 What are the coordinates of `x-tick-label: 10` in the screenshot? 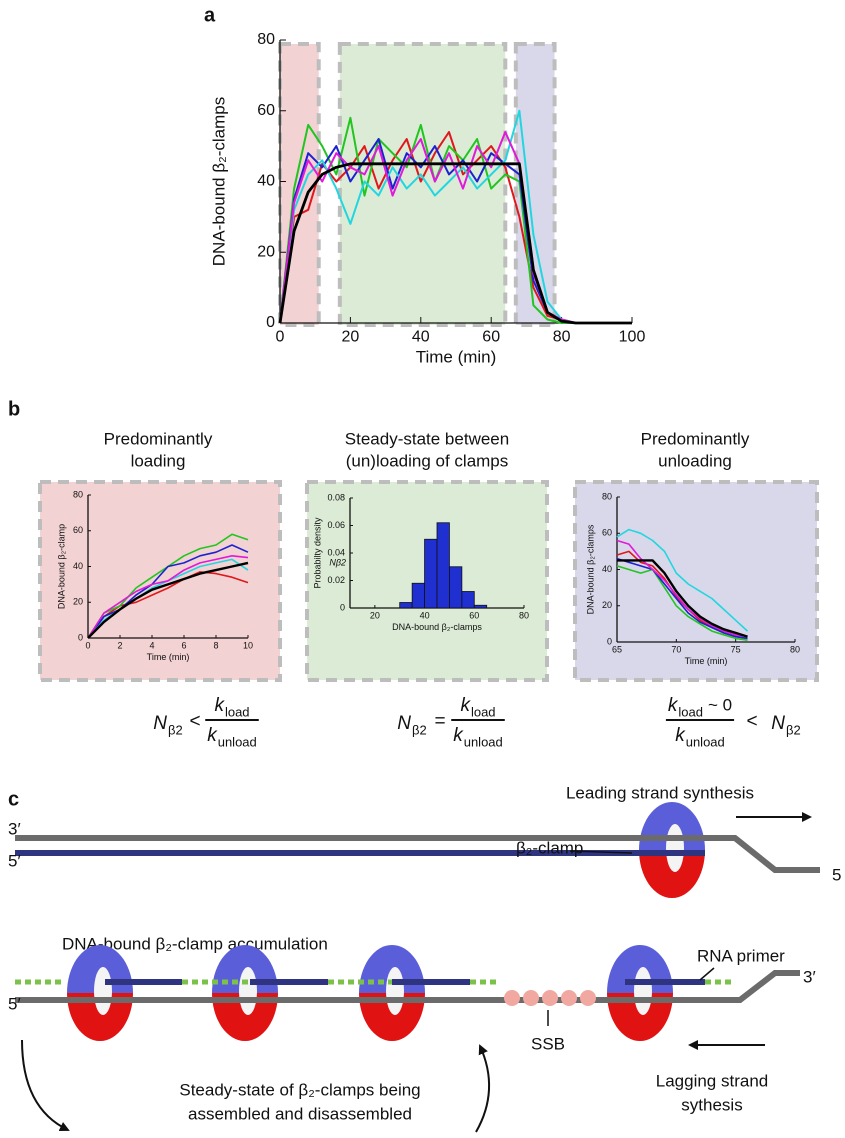 It's located at (248, 645).